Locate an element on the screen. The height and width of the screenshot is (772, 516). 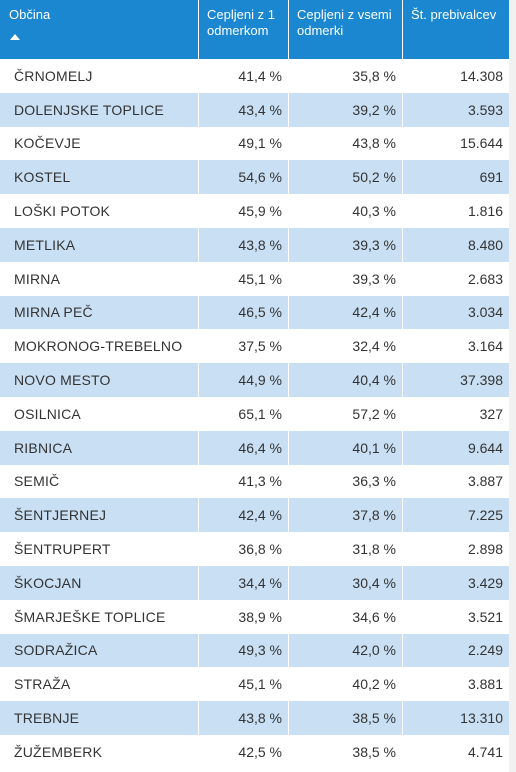
table-row: ŠENTJERNEJ 42,4 % 37,8 % 7.225 is located at coordinates (254, 515).